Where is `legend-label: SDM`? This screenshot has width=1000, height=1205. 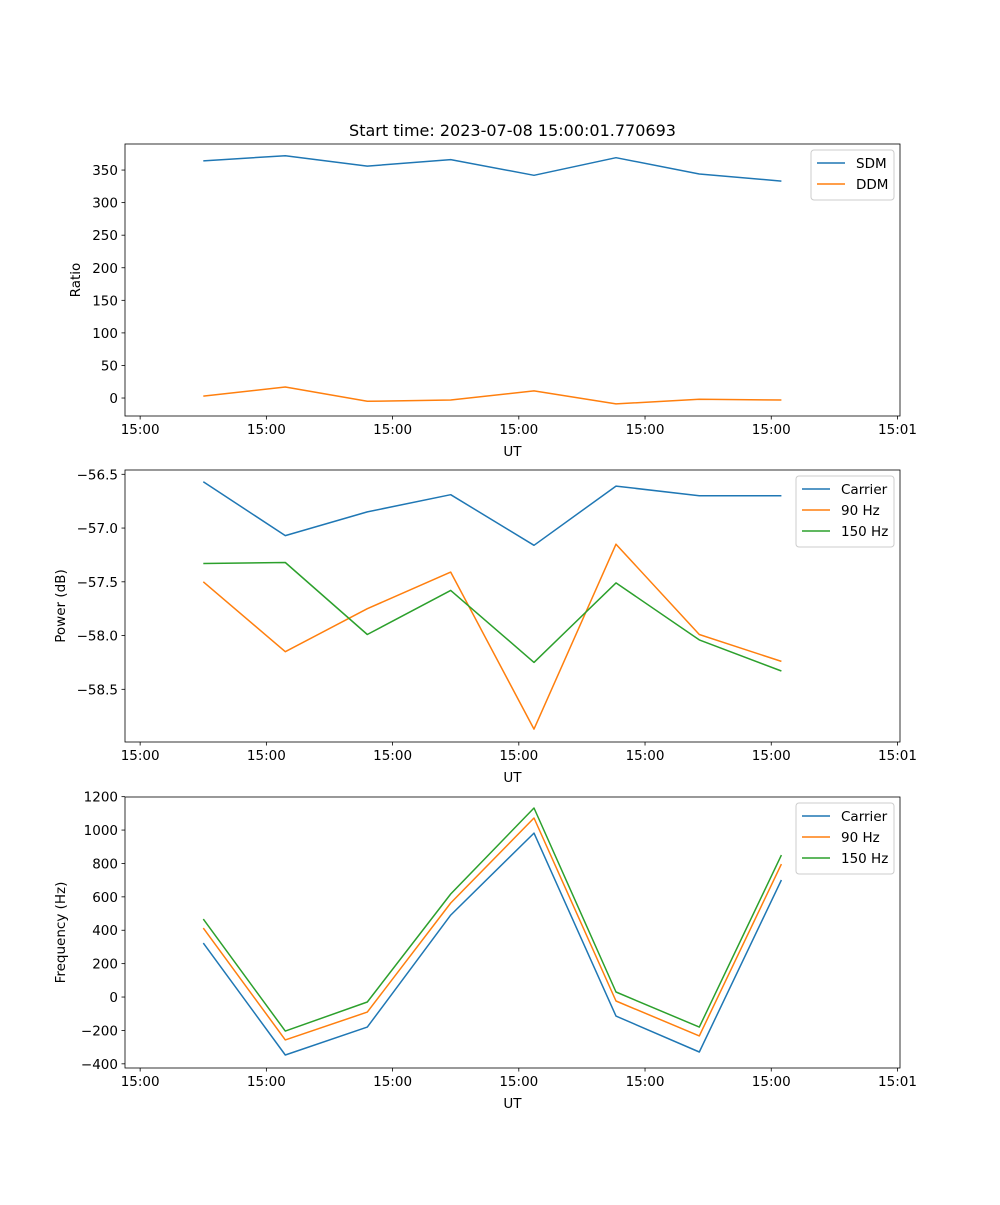 legend-label: SDM is located at coordinates (871, 164).